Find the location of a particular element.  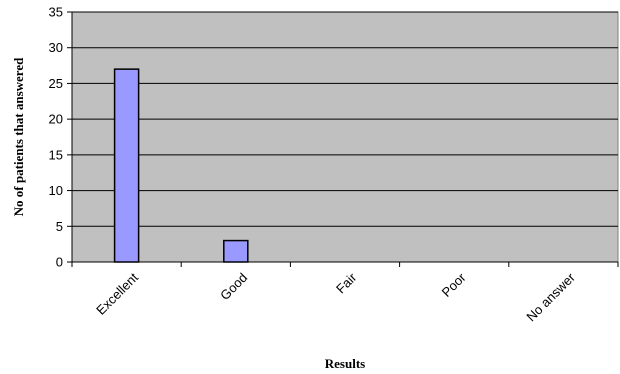

y-tick-label: 20 is located at coordinates (56, 119).